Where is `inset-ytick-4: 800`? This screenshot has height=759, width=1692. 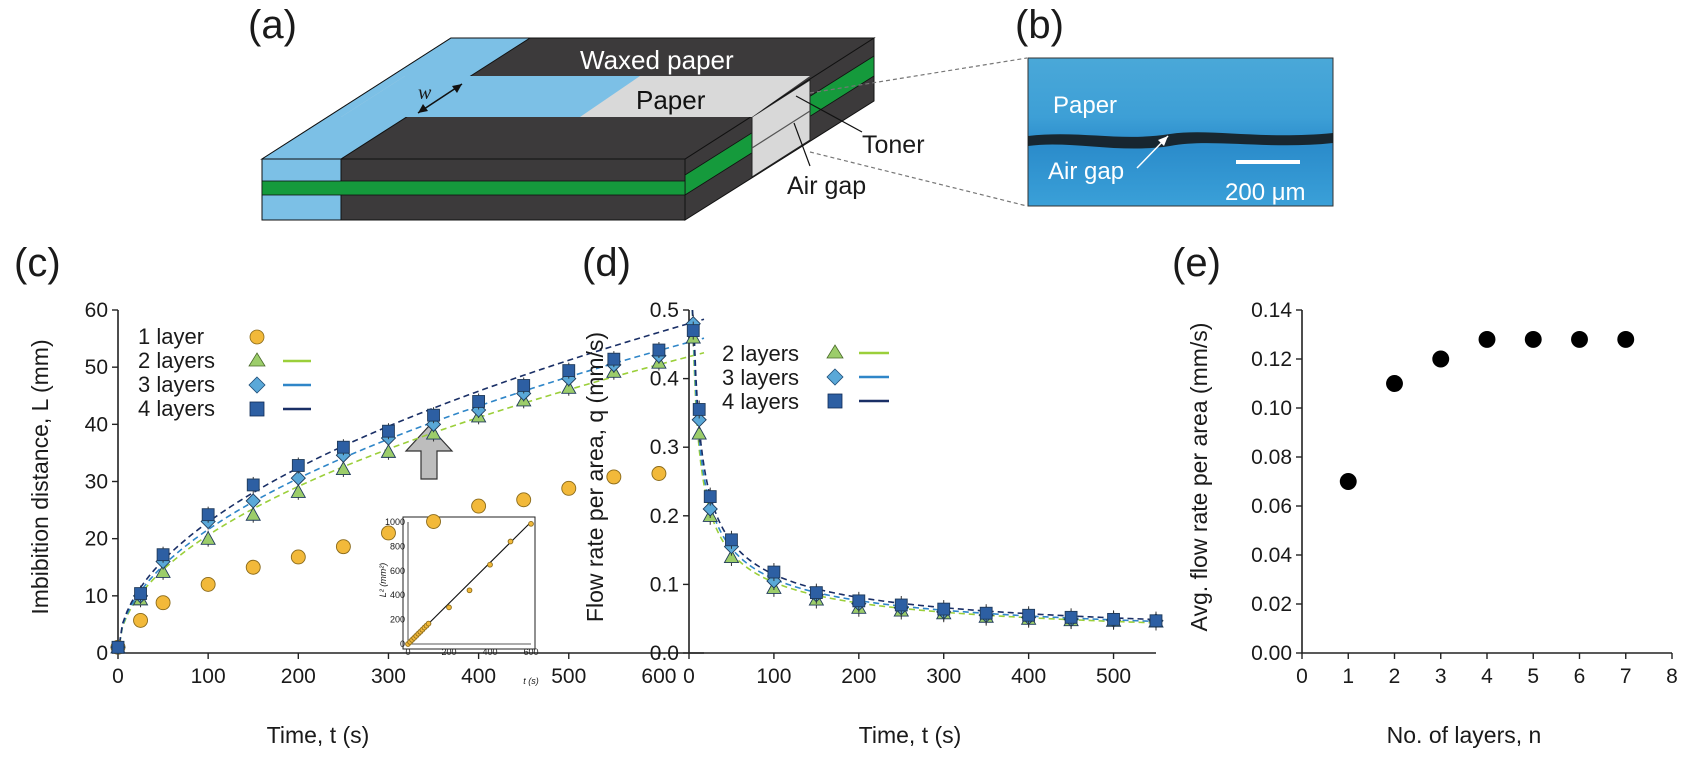
inset-ytick-4: 800 is located at coordinates (397, 546).